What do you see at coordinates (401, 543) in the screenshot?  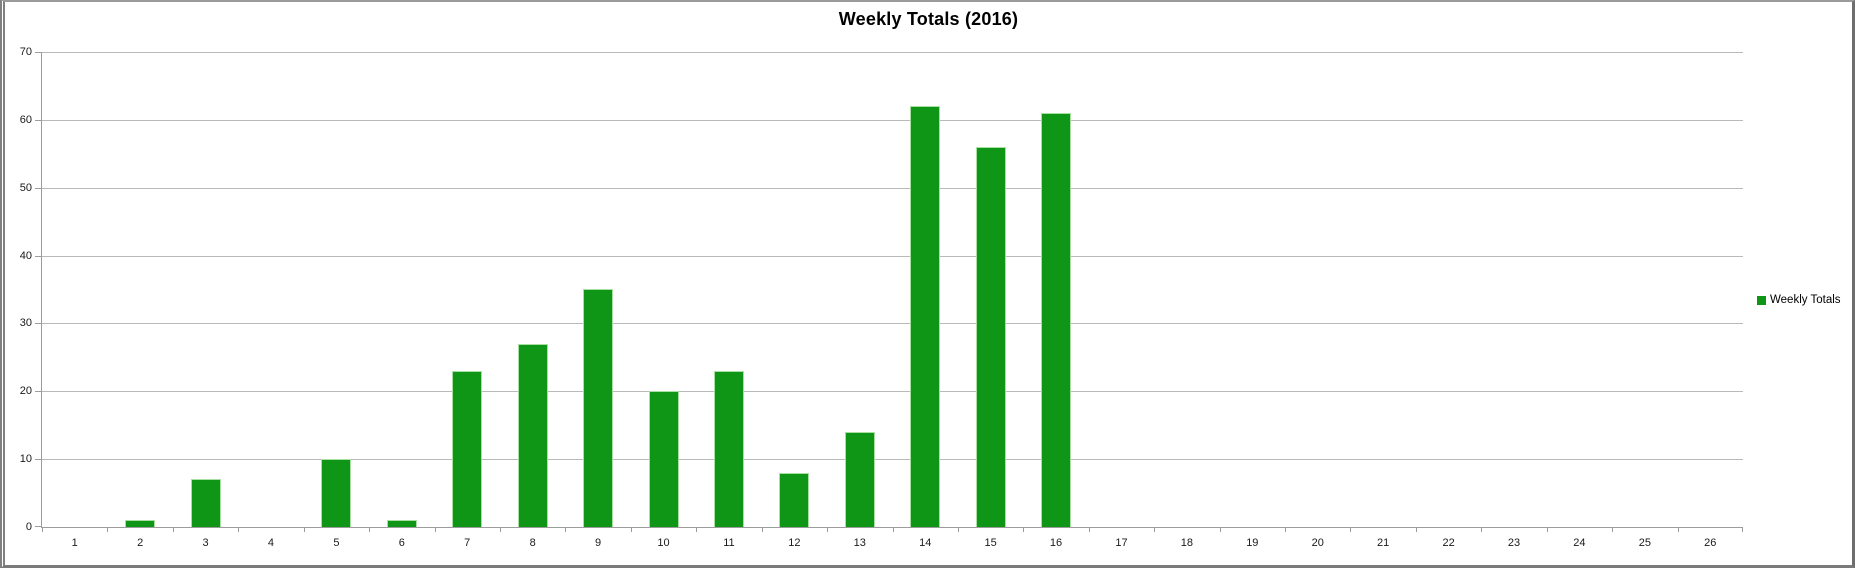 I see `x-axis-tick-label: 6` at bounding box center [401, 543].